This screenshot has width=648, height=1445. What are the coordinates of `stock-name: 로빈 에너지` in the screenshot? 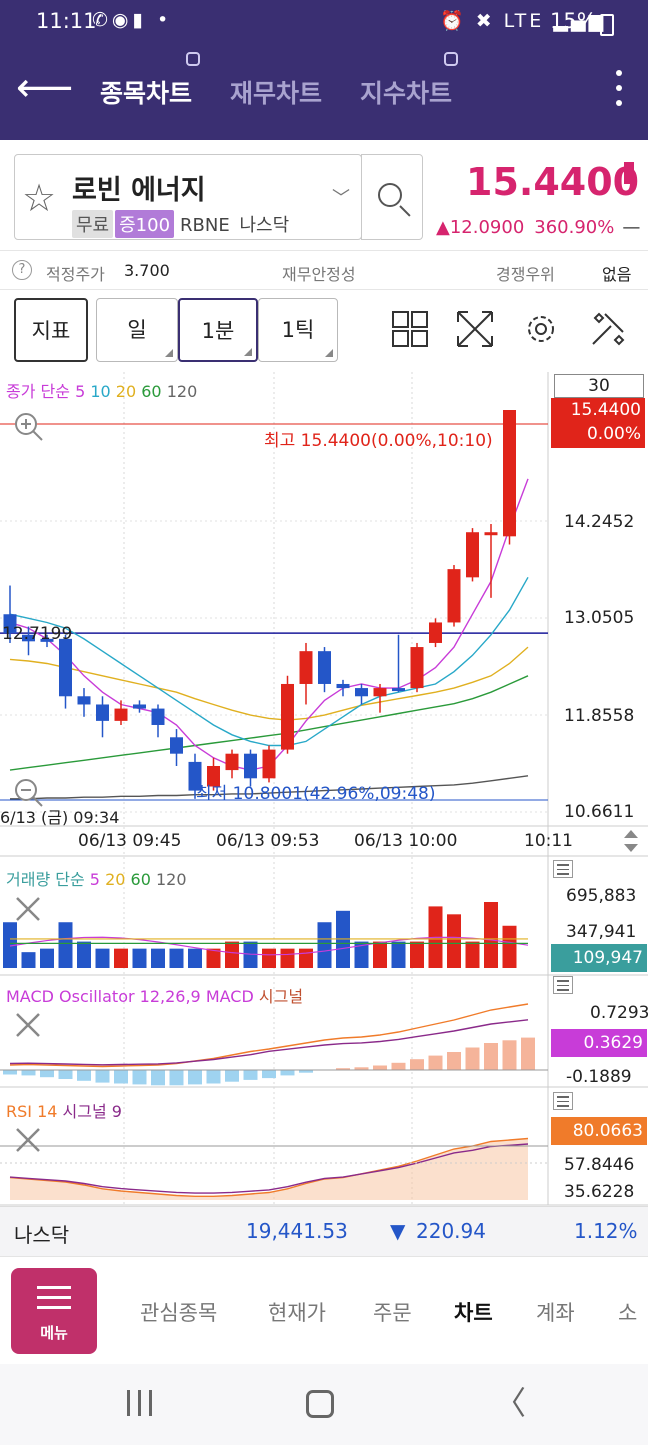 It's located at (139, 190).